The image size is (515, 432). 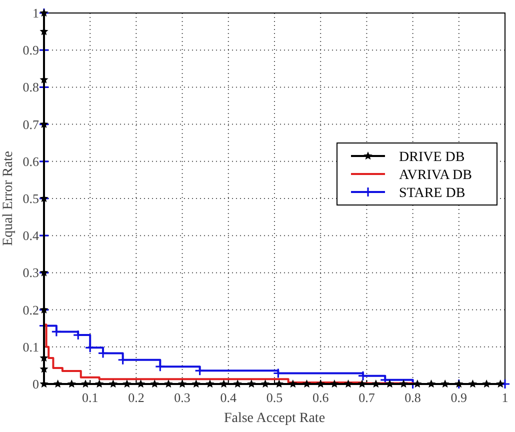 I want to click on legend-label: DRIVE DB, so click(x=432, y=157).